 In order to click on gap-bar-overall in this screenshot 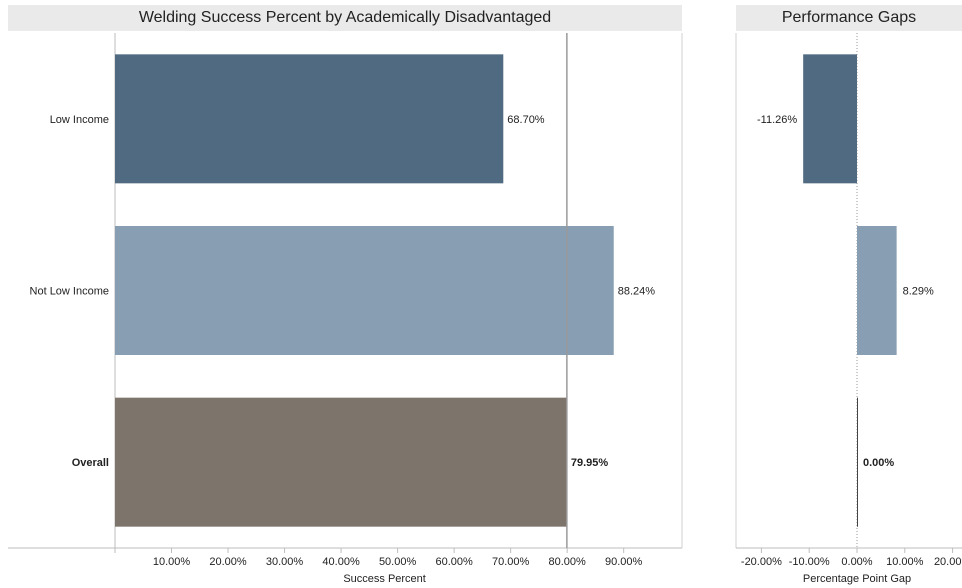, I will do `click(857, 462)`.